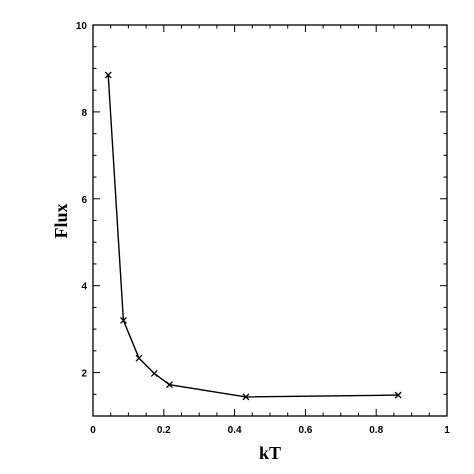  Describe the element at coordinates (376, 430) in the screenshot. I see `x-tick-label: 0.8` at that location.